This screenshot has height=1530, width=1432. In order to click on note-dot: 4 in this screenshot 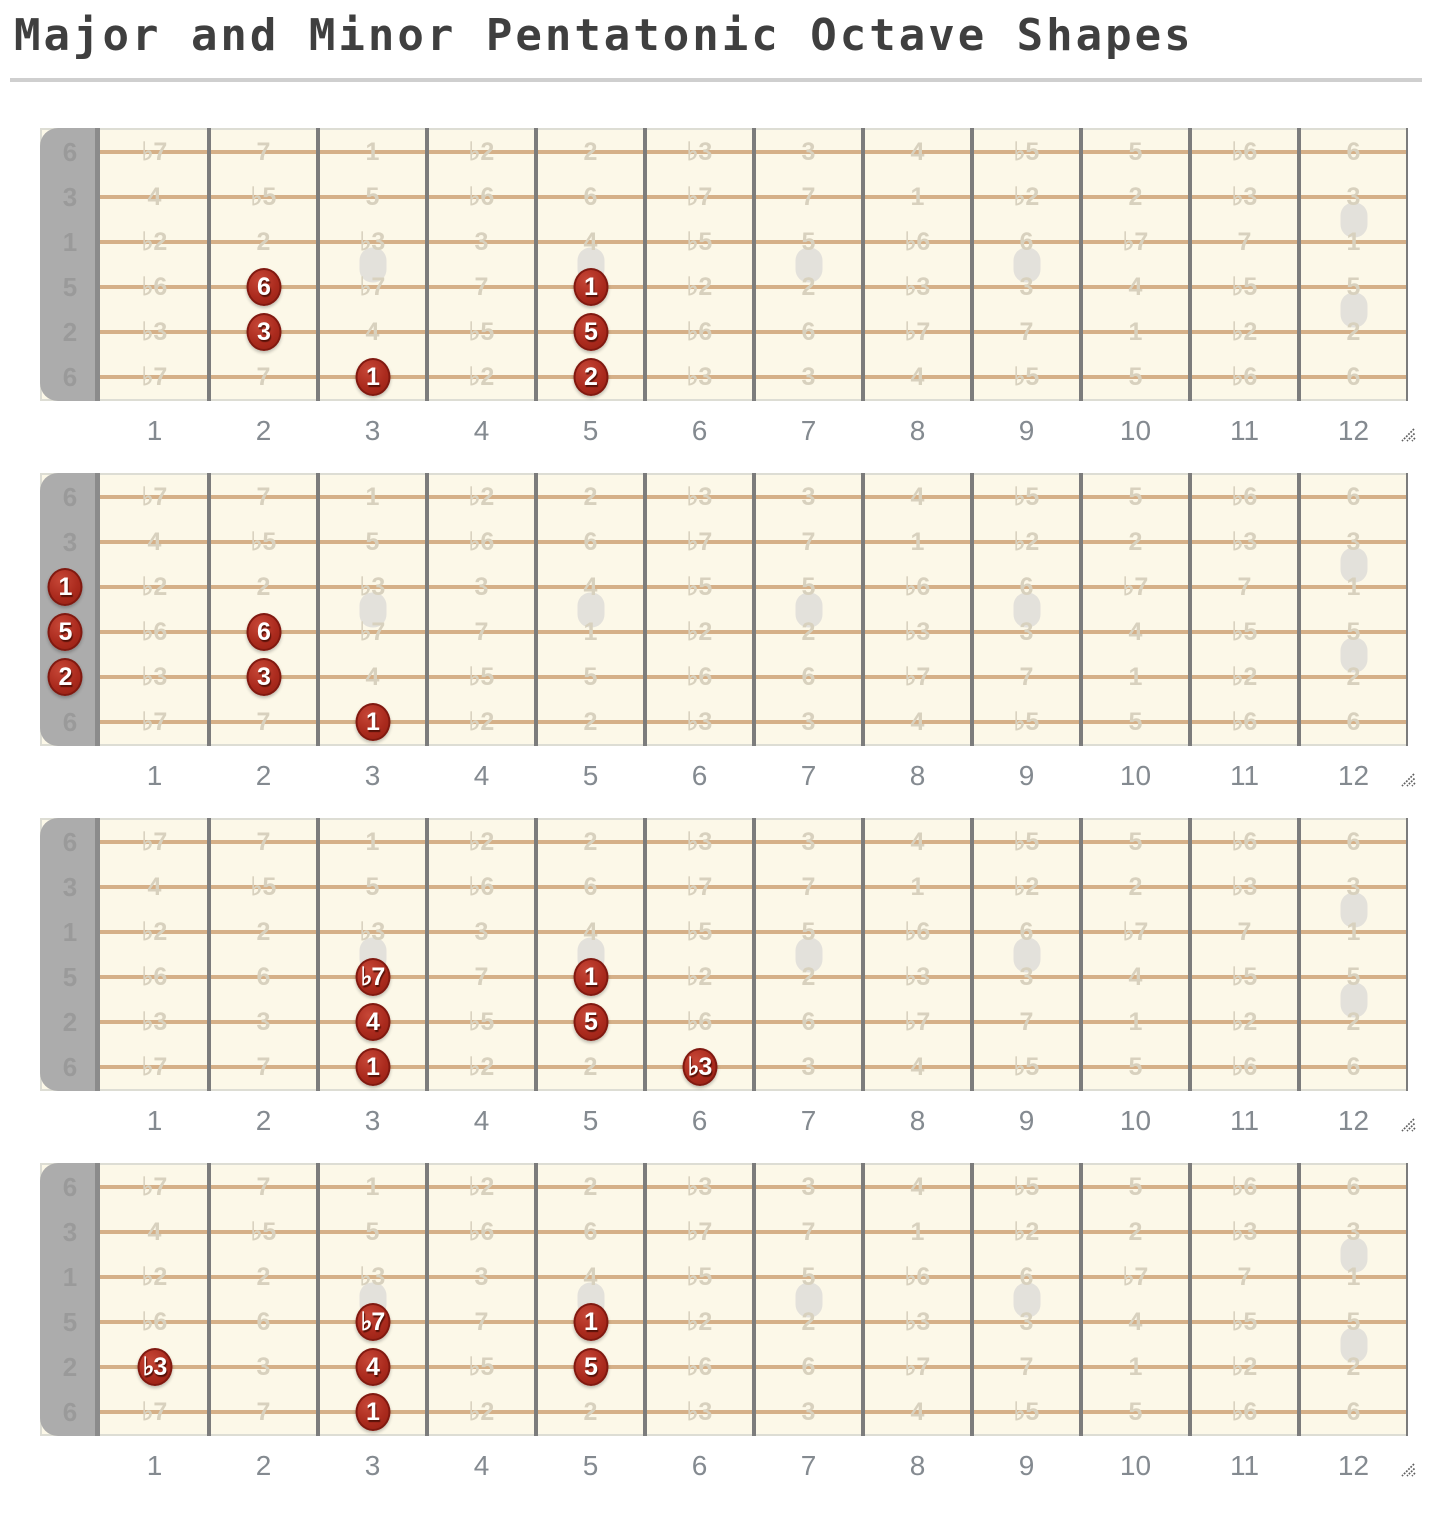, I will do `click(372, 1022)`.